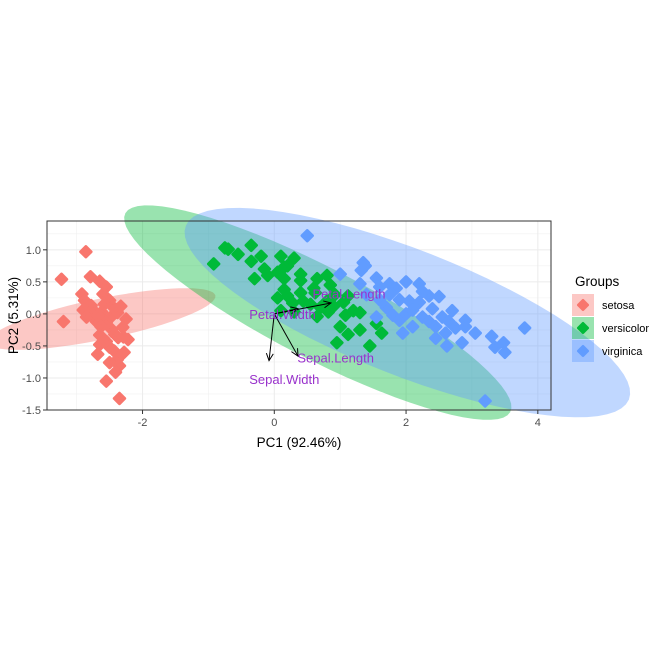 This screenshot has width=672, height=672. I want to click on legend-marker-versicolor, so click(583, 328).